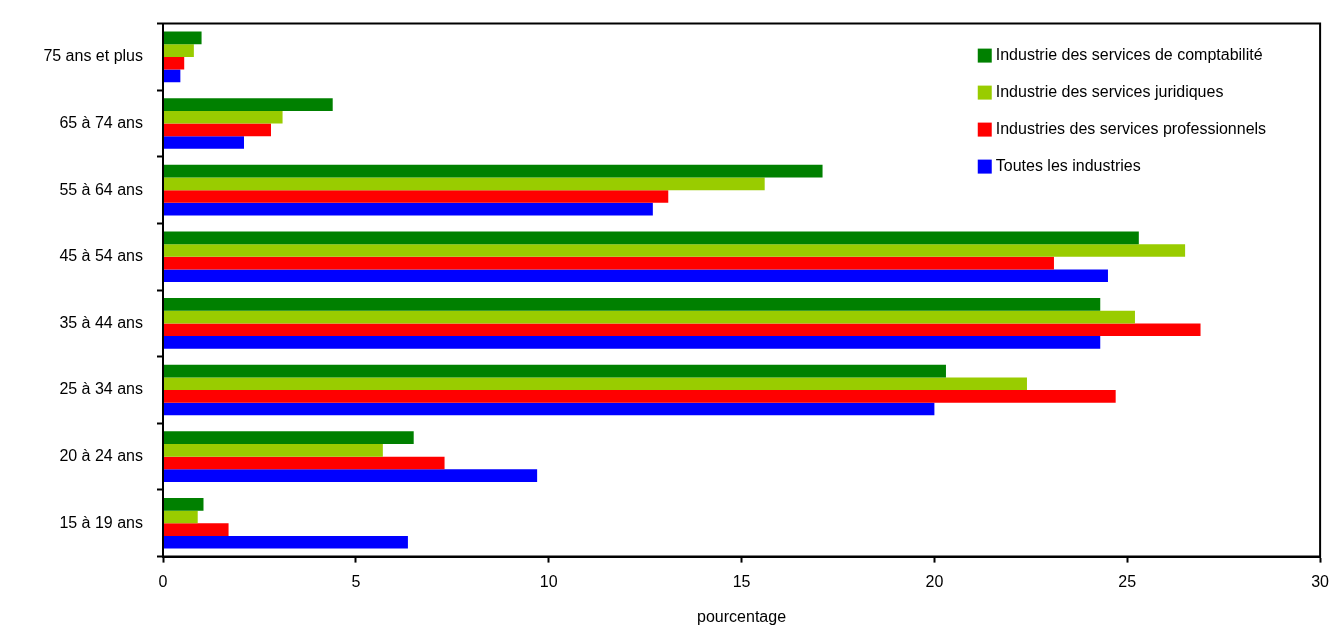  I want to click on legend-label: Industrie des services de comptabilité, so click(1129, 55).